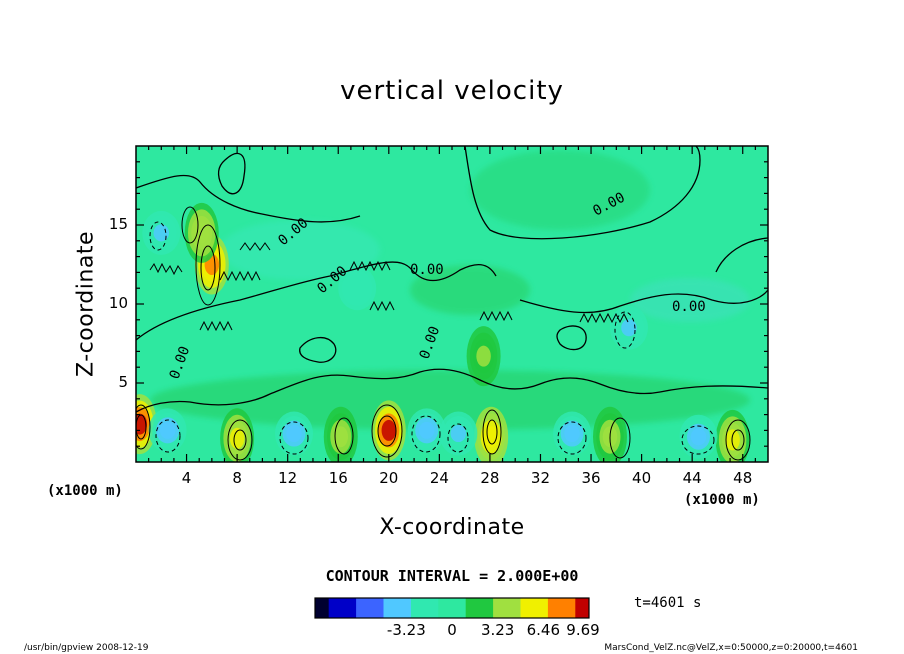 The height and width of the screenshot is (654, 904). What do you see at coordinates (86, 648) in the screenshot?
I see `footer-program: /usr/bin/gpview 2008-12-19` at bounding box center [86, 648].